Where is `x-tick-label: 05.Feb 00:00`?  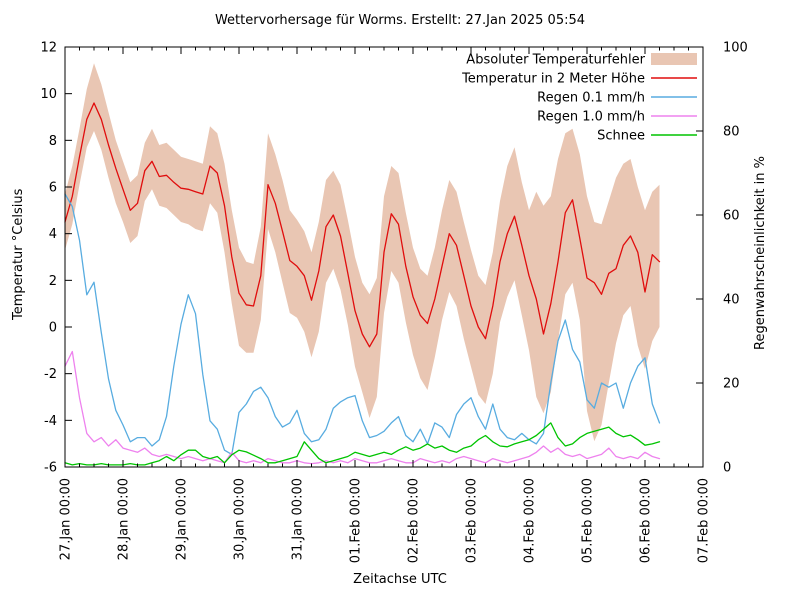
x-tick-label: 05.Feb 00:00 is located at coordinates (588, 520).